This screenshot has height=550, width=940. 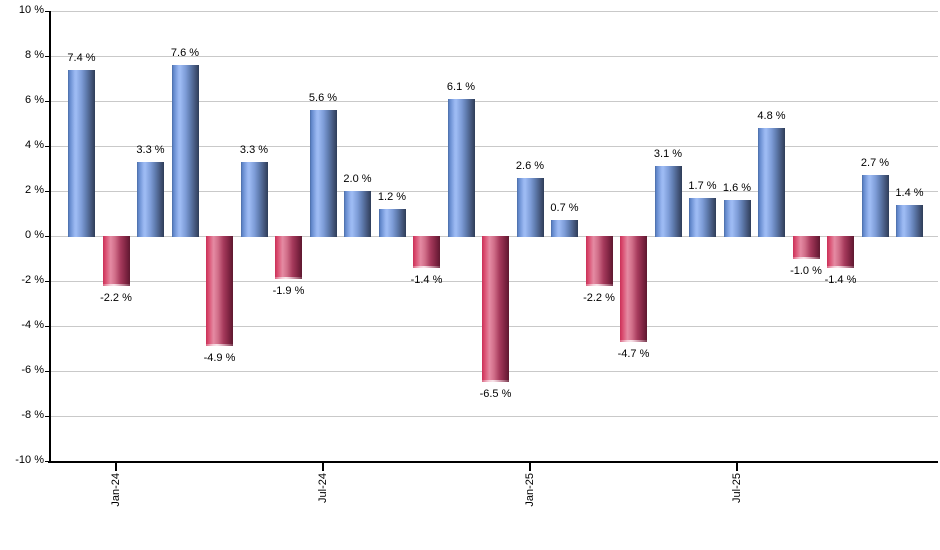 What do you see at coordinates (34, 235) in the screenshot?
I see `y-tick-label: 0 %` at bounding box center [34, 235].